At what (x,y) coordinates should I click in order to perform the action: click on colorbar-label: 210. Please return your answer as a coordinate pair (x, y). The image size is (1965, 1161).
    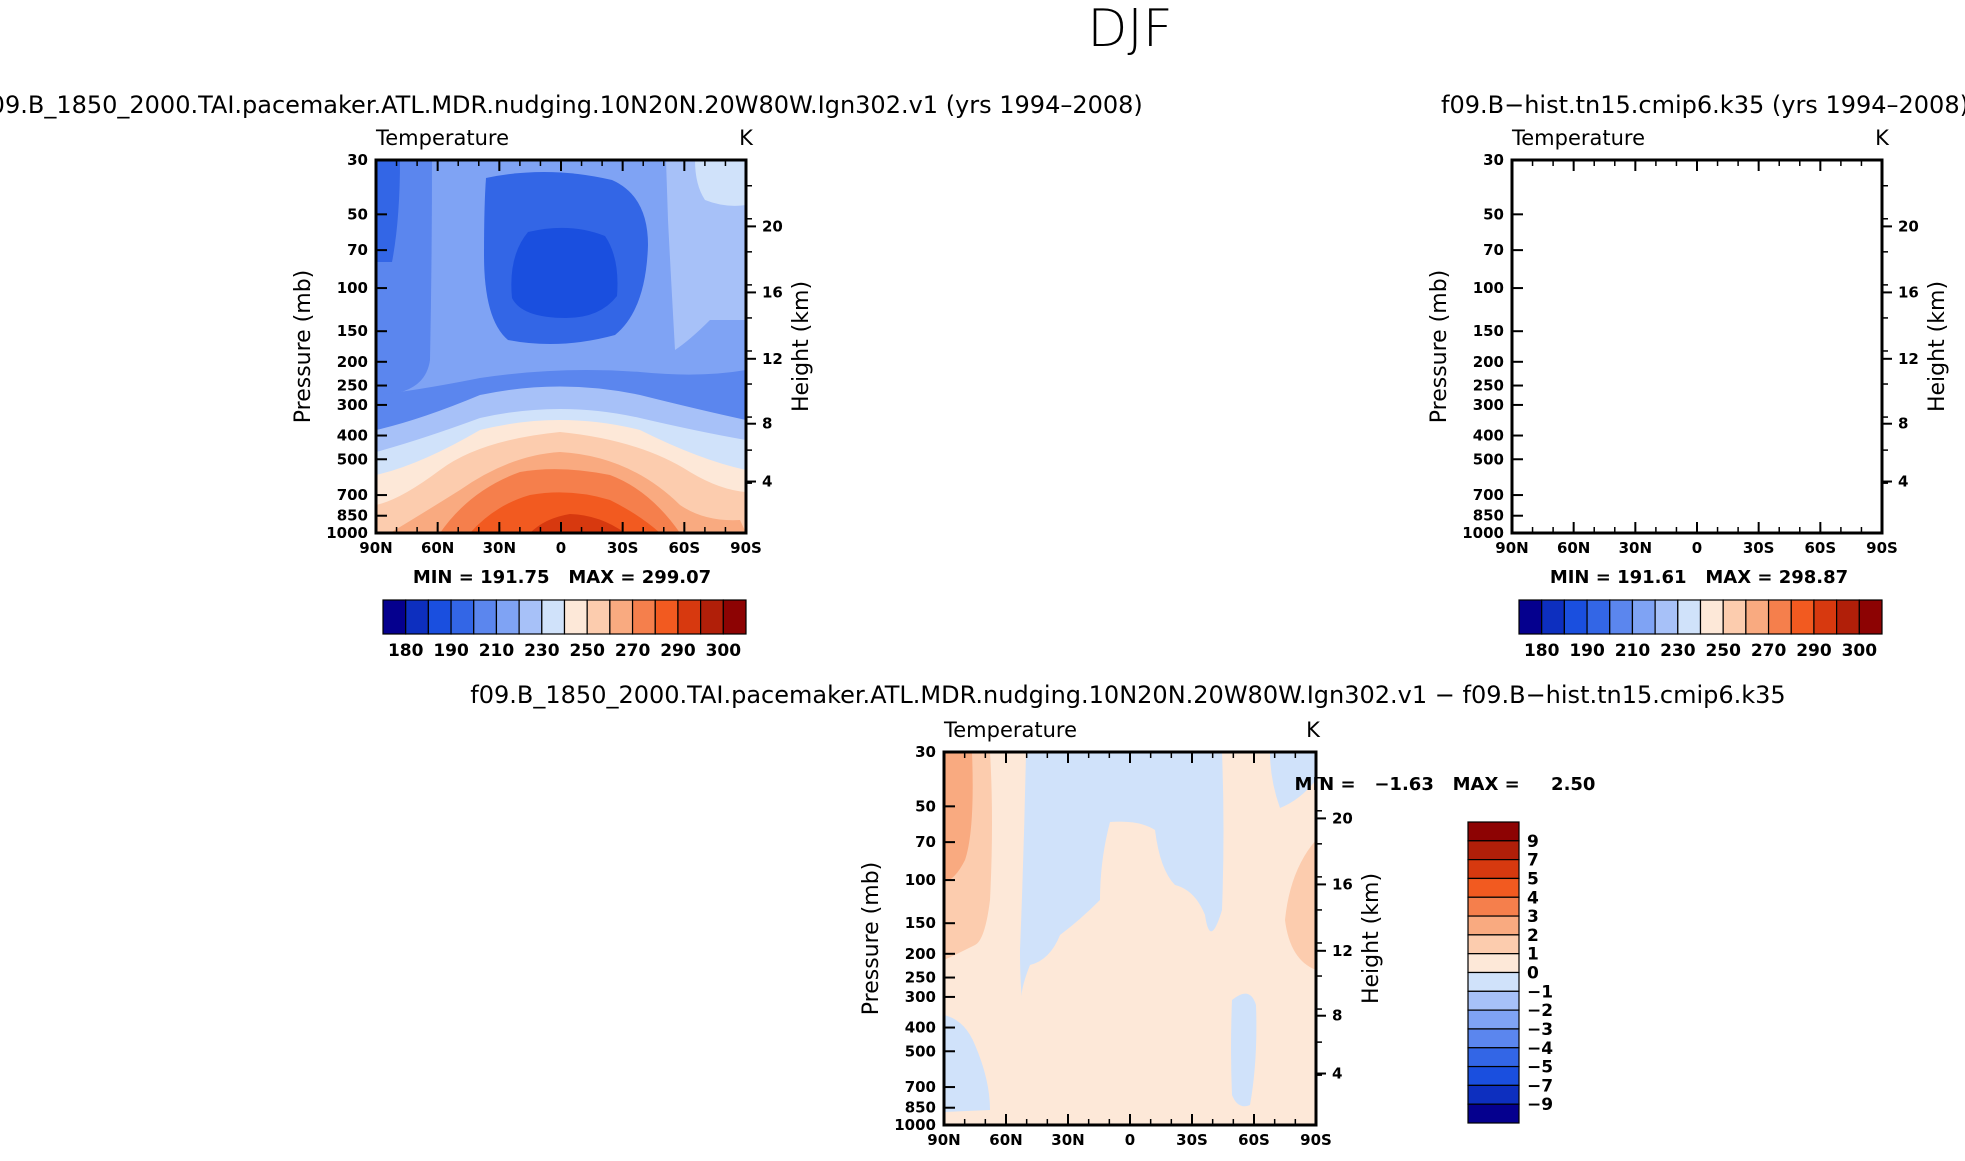
    Looking at the image, I should click on (497, 651).